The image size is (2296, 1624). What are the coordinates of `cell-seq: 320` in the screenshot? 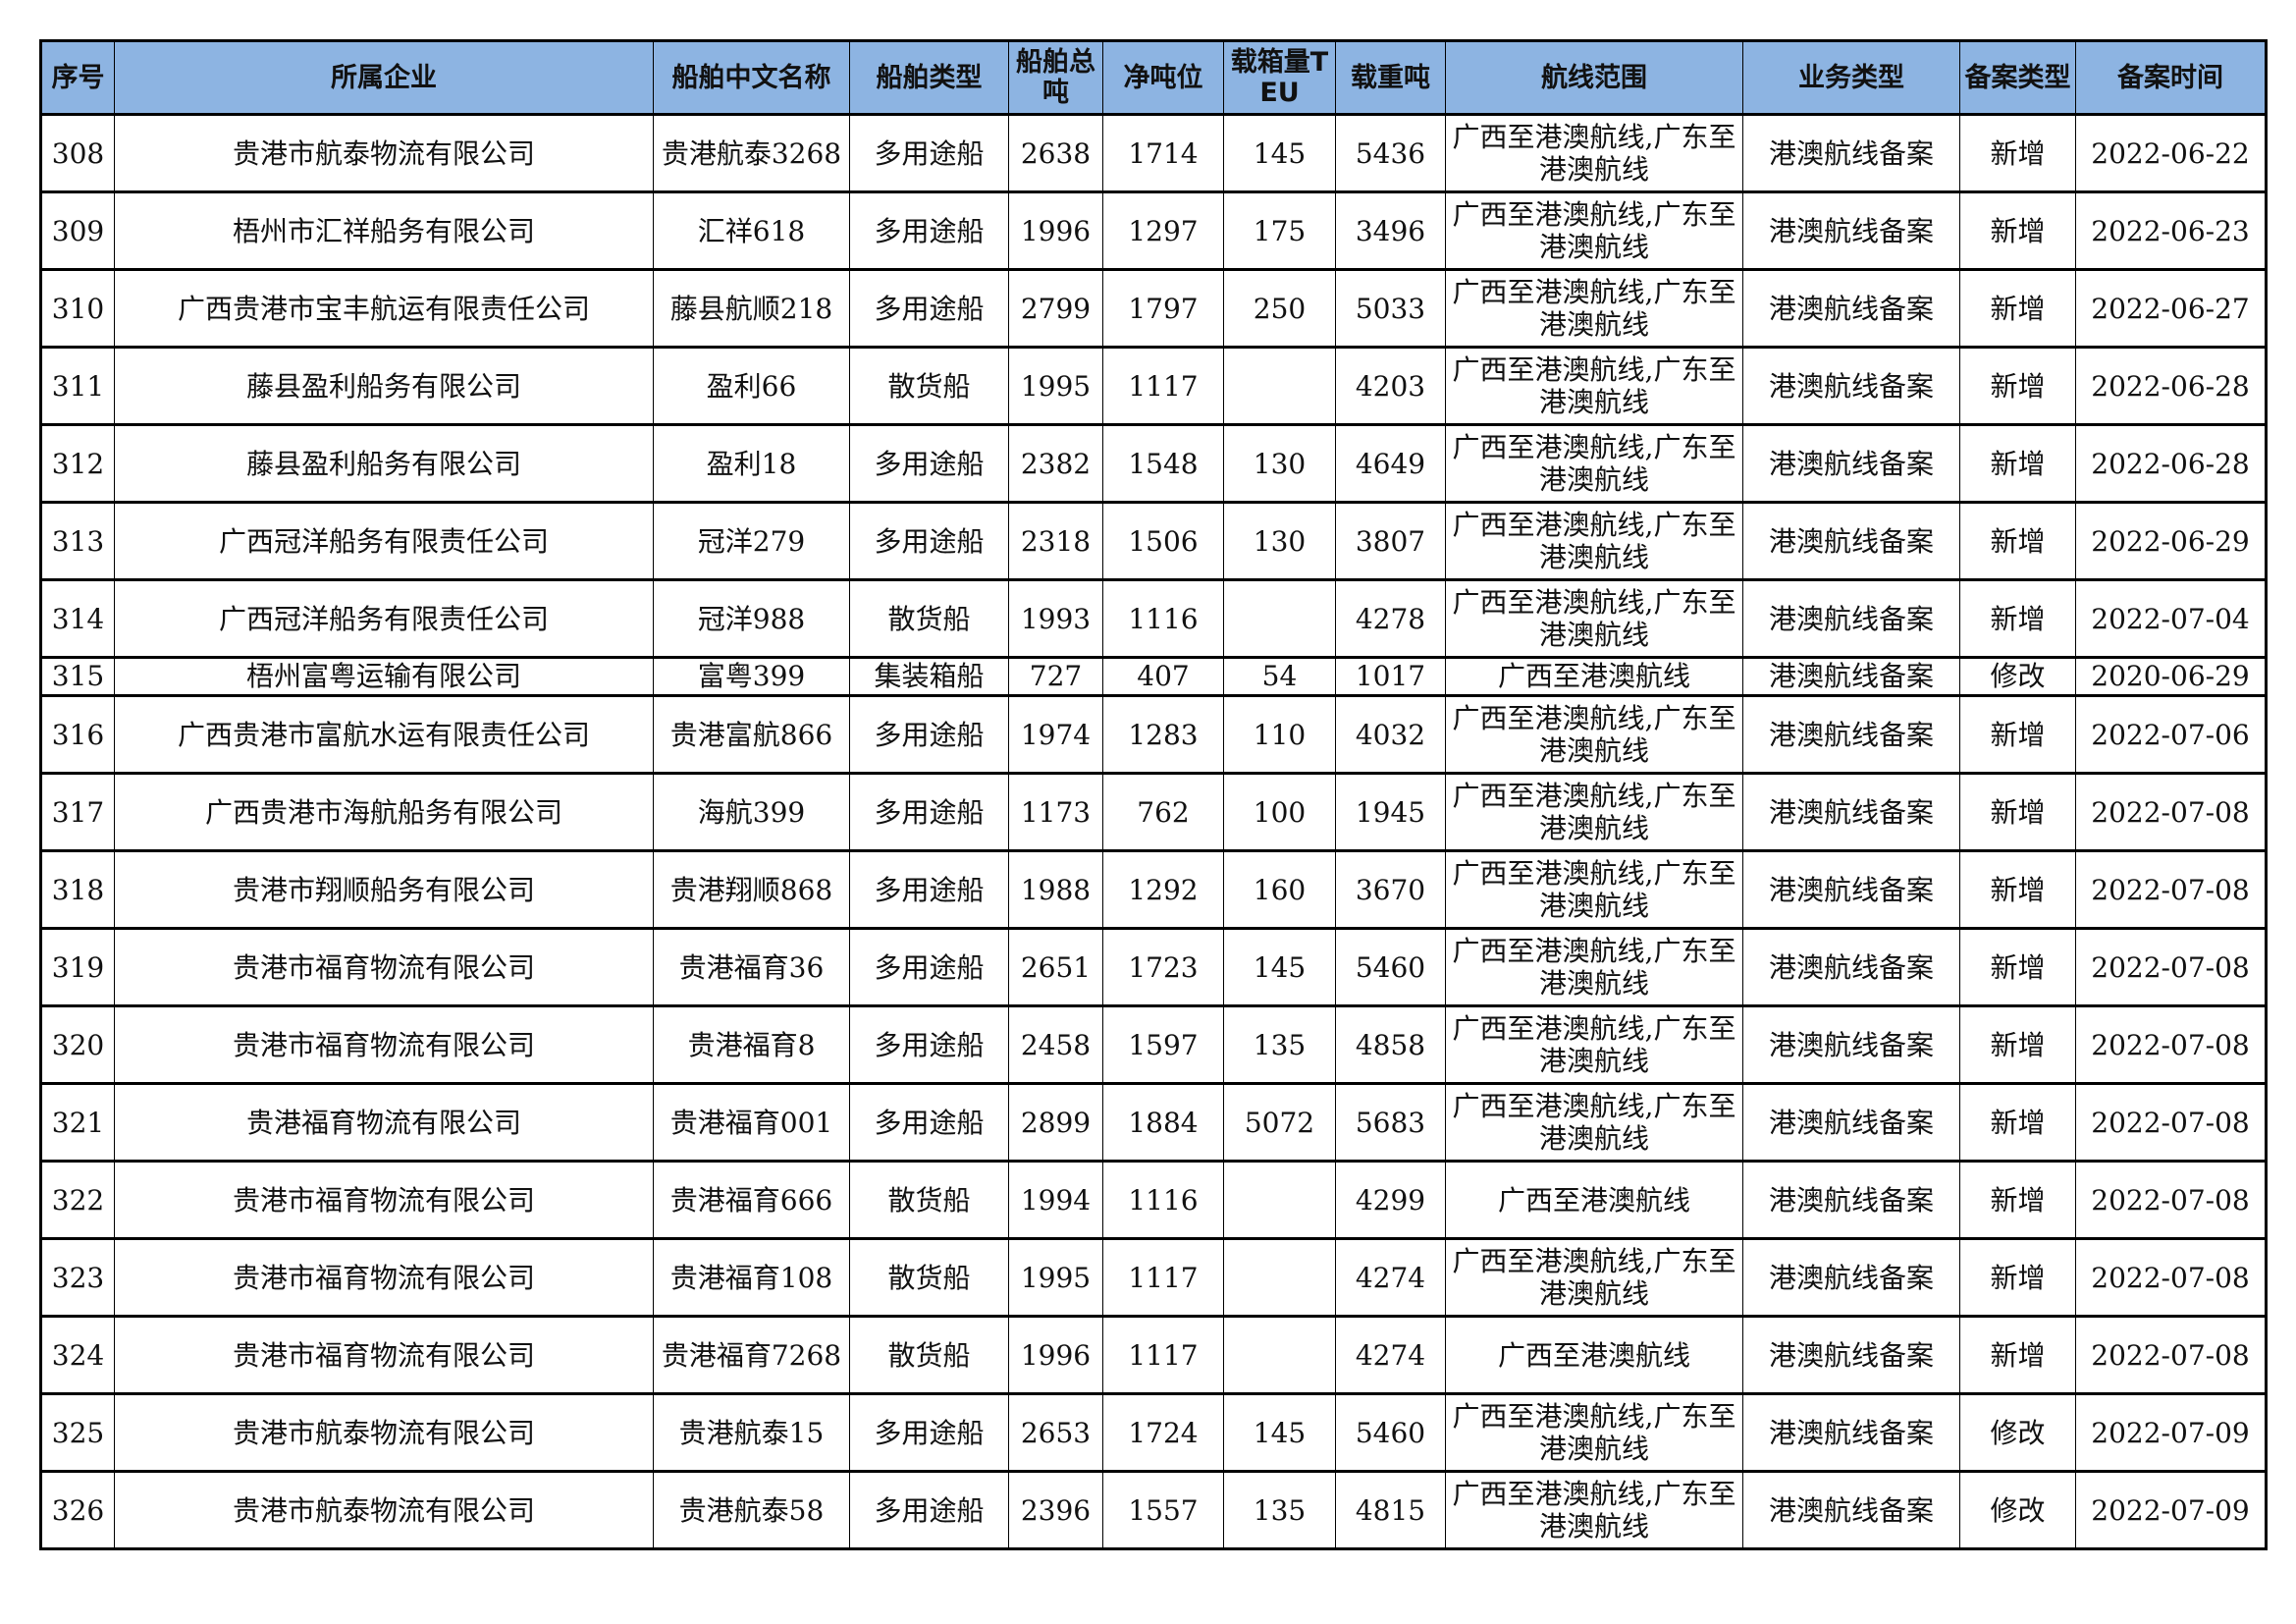 It's located at (77, 1044).